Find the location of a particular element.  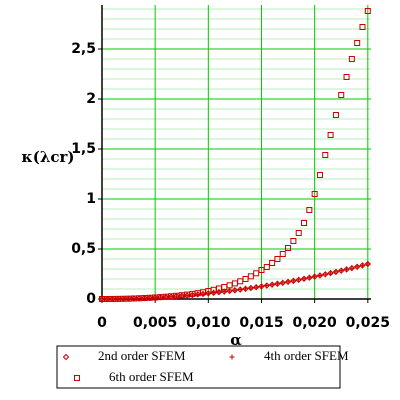

y-tick-label: 0,5 is located at coordinates (83, 249).